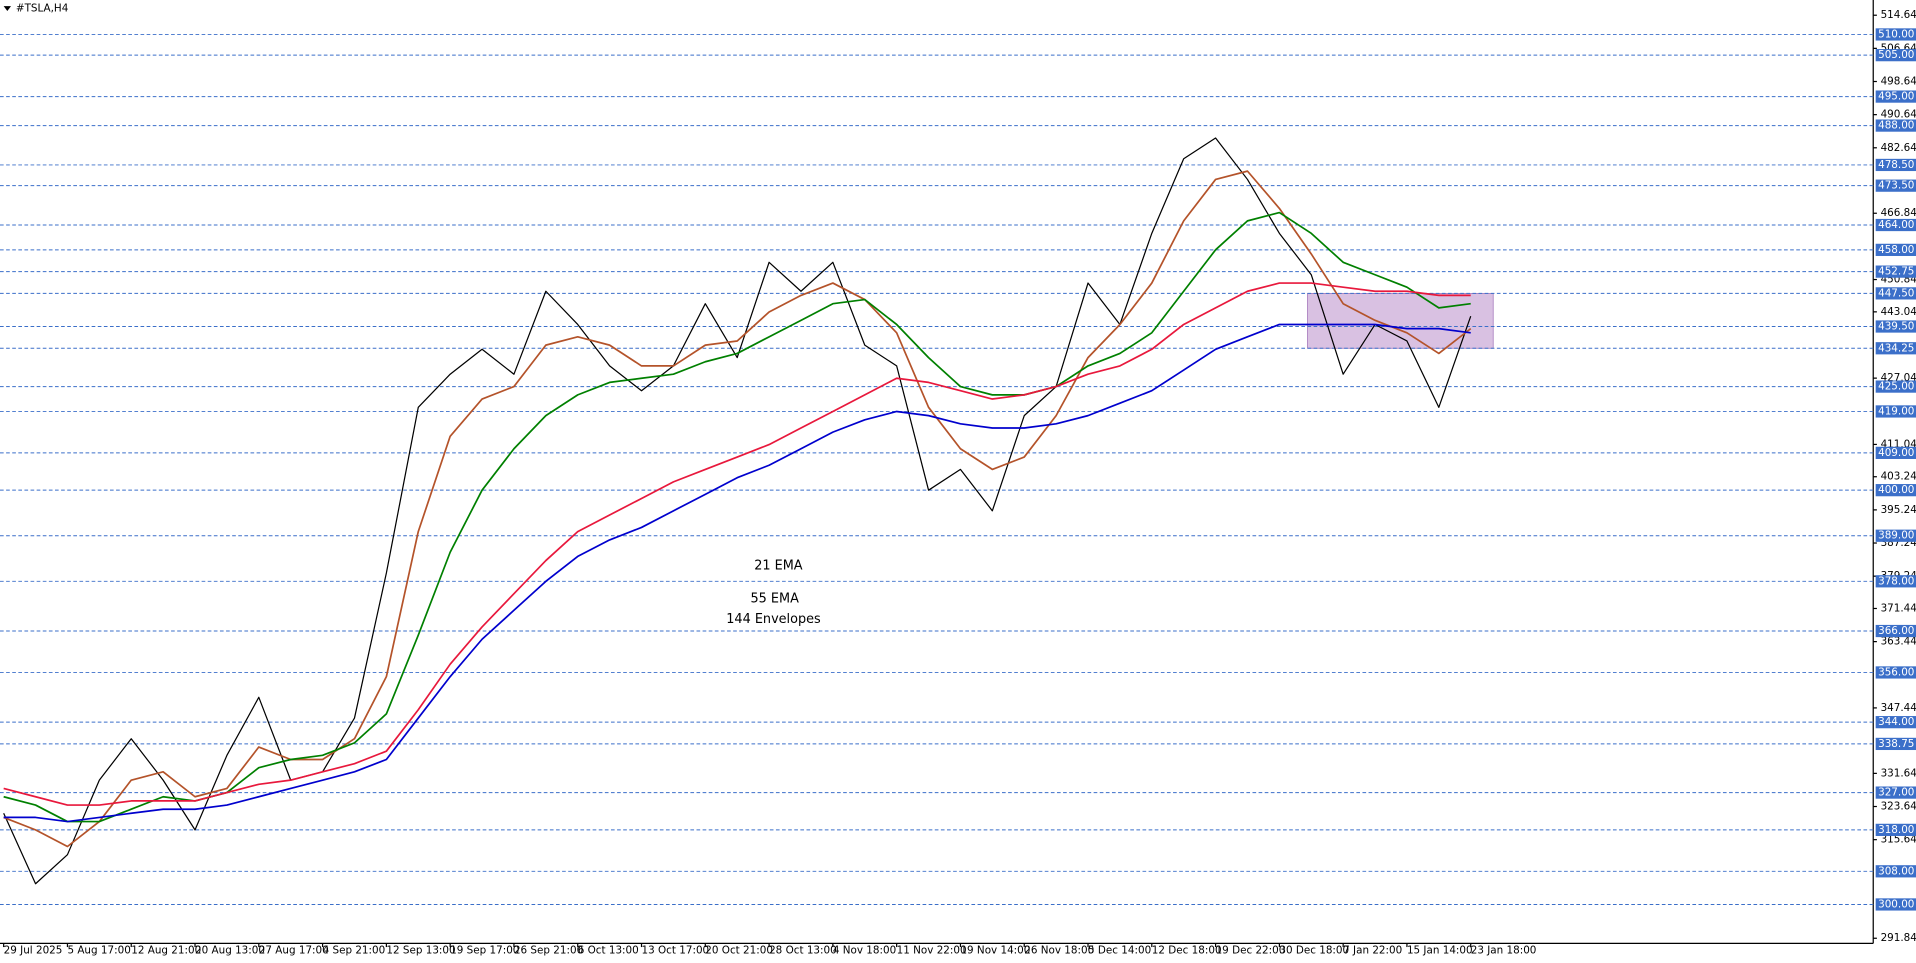 This screenshot has width=1916, height=963. Describe the element at coordinates (33, 951) in the screenshot. I see `x-tick-label: 29 Jul 2025` at that location.